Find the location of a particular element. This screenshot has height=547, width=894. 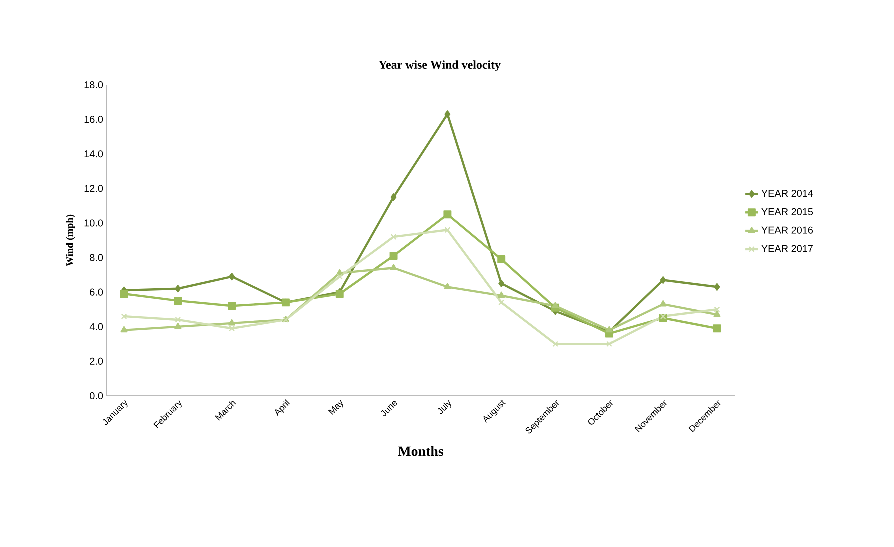

x-tick-label: May is located at coordinates (336, 407).